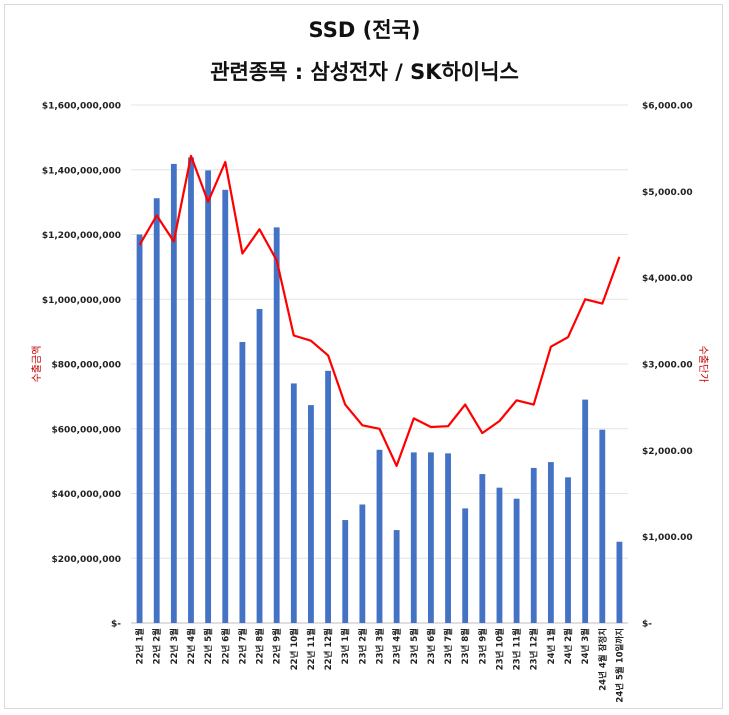  Describe the element at coordinates (551, 646) in the screenshot. I see `x-category-label: 24년 1월` at that location.